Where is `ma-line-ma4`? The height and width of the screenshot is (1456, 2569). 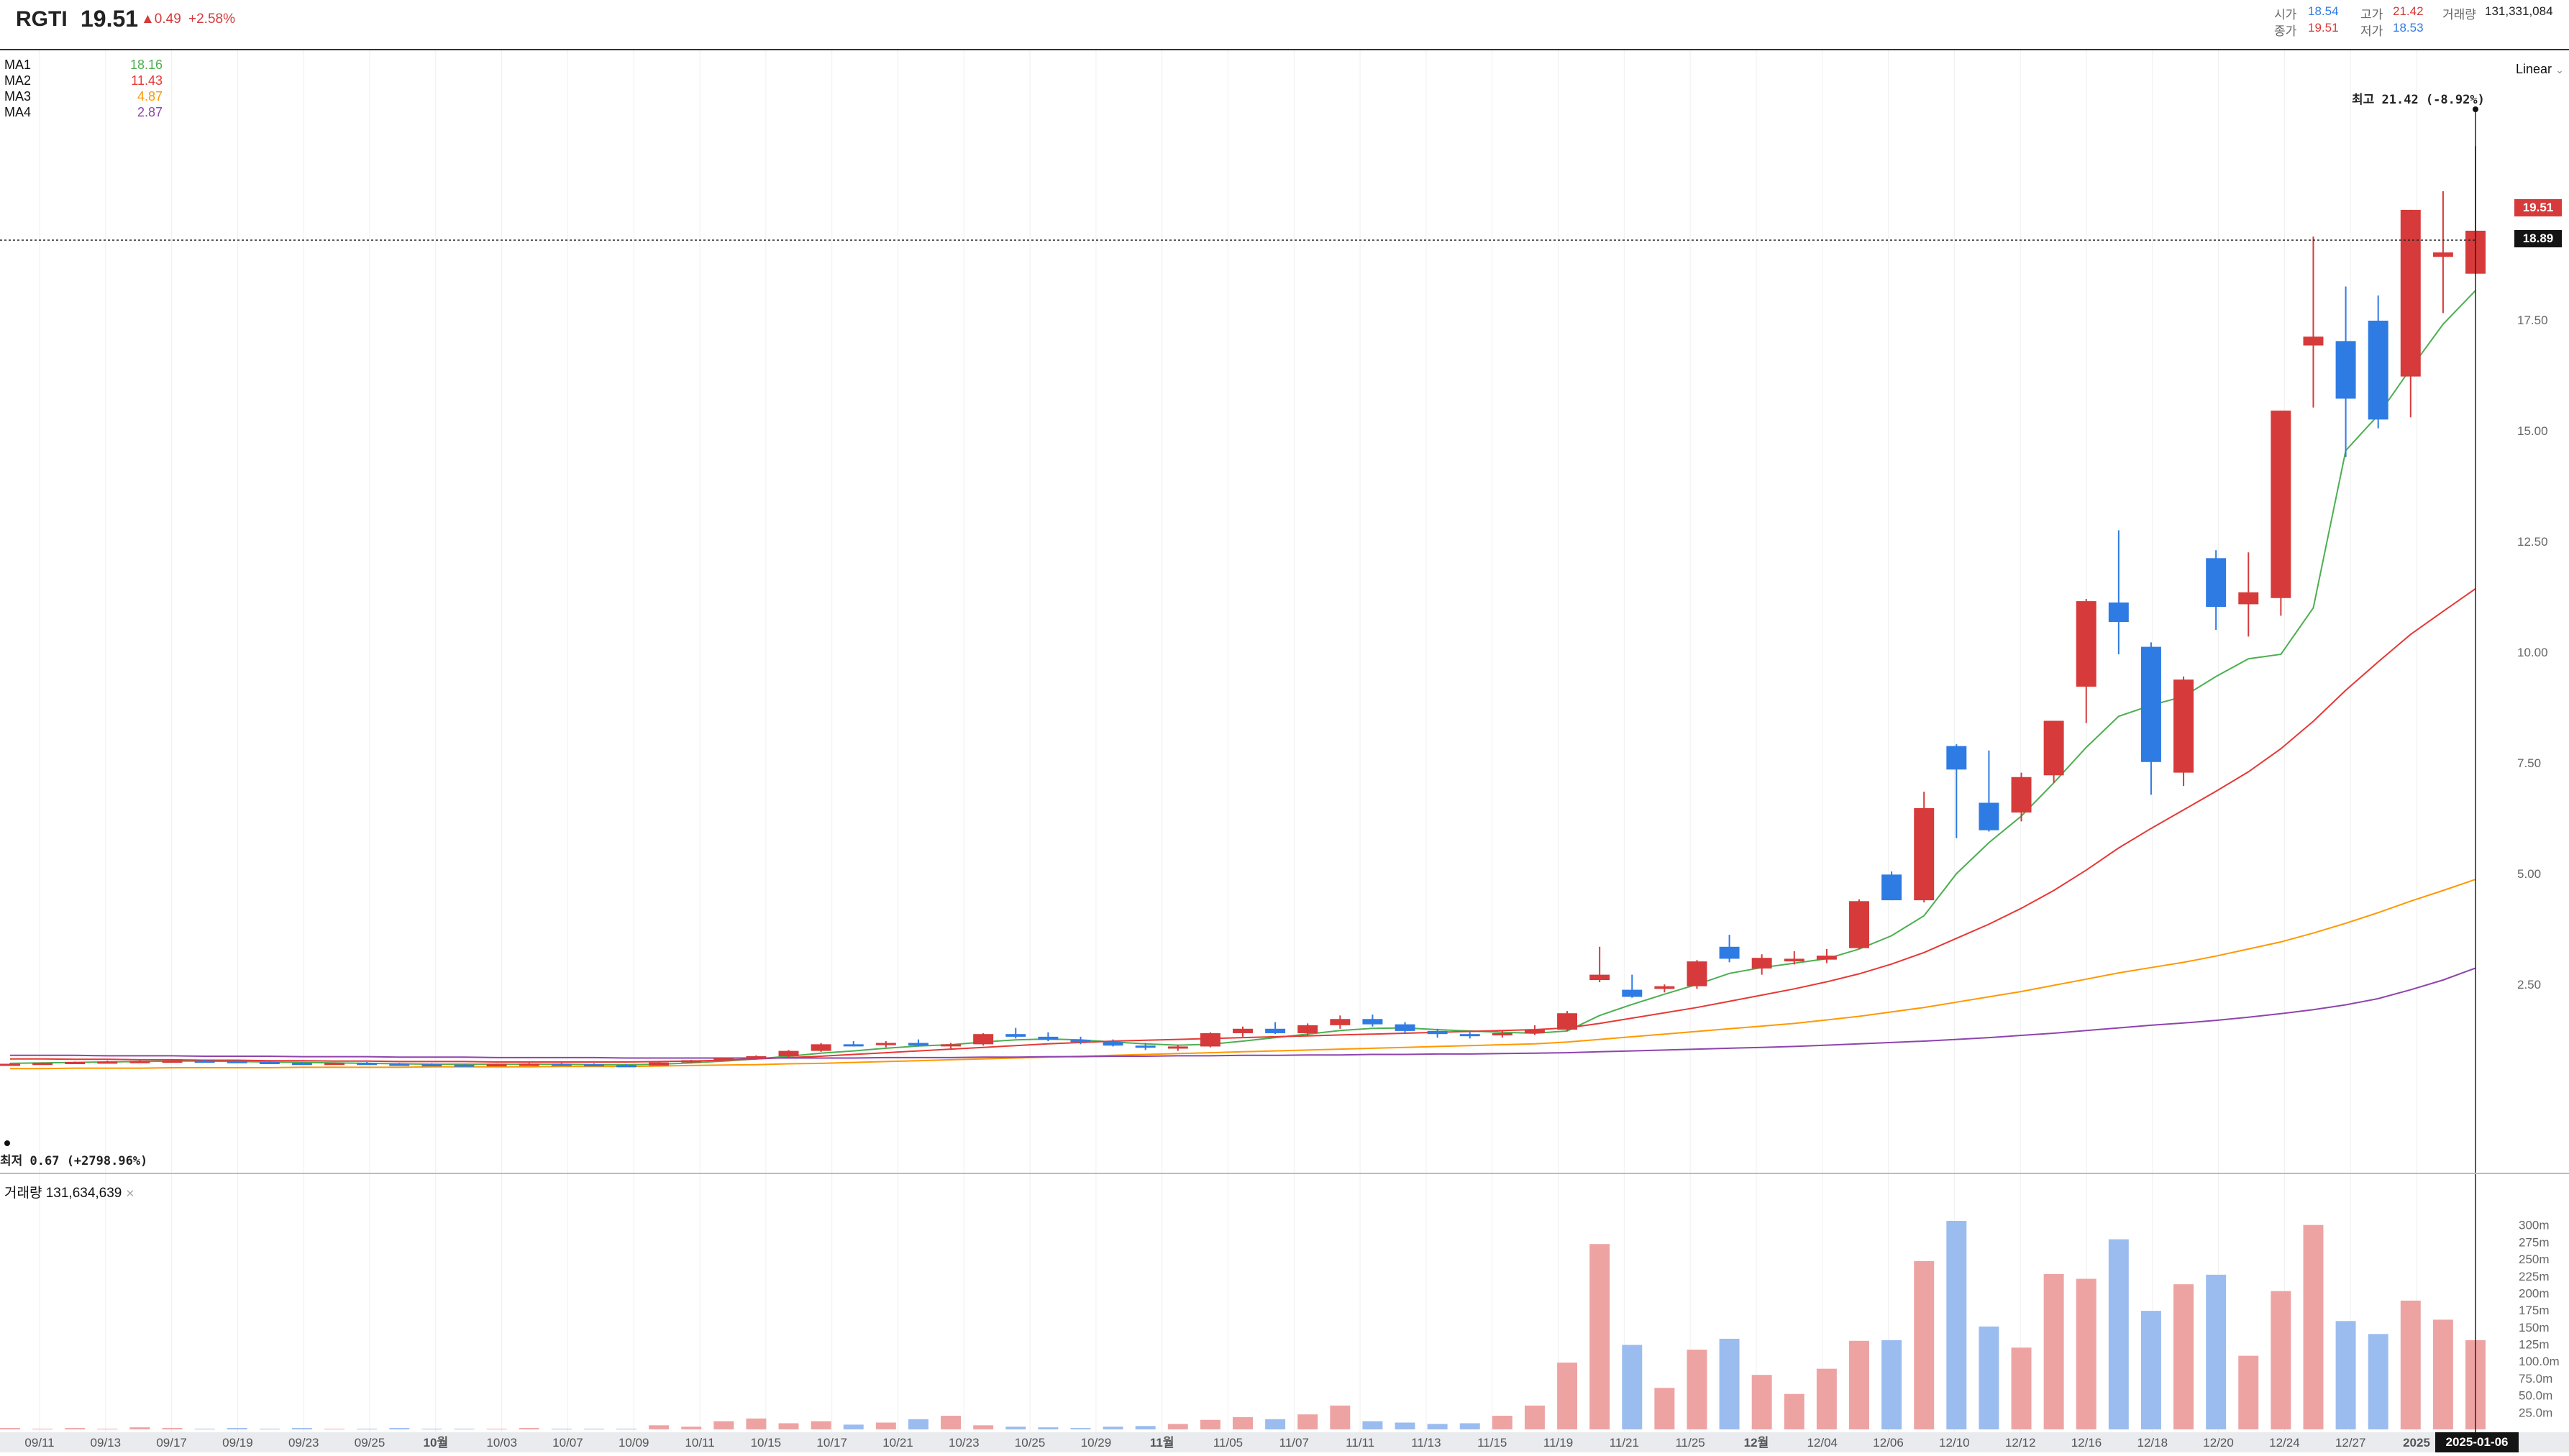 ma-line-ma4 is located at coordinates (1243, 1013).